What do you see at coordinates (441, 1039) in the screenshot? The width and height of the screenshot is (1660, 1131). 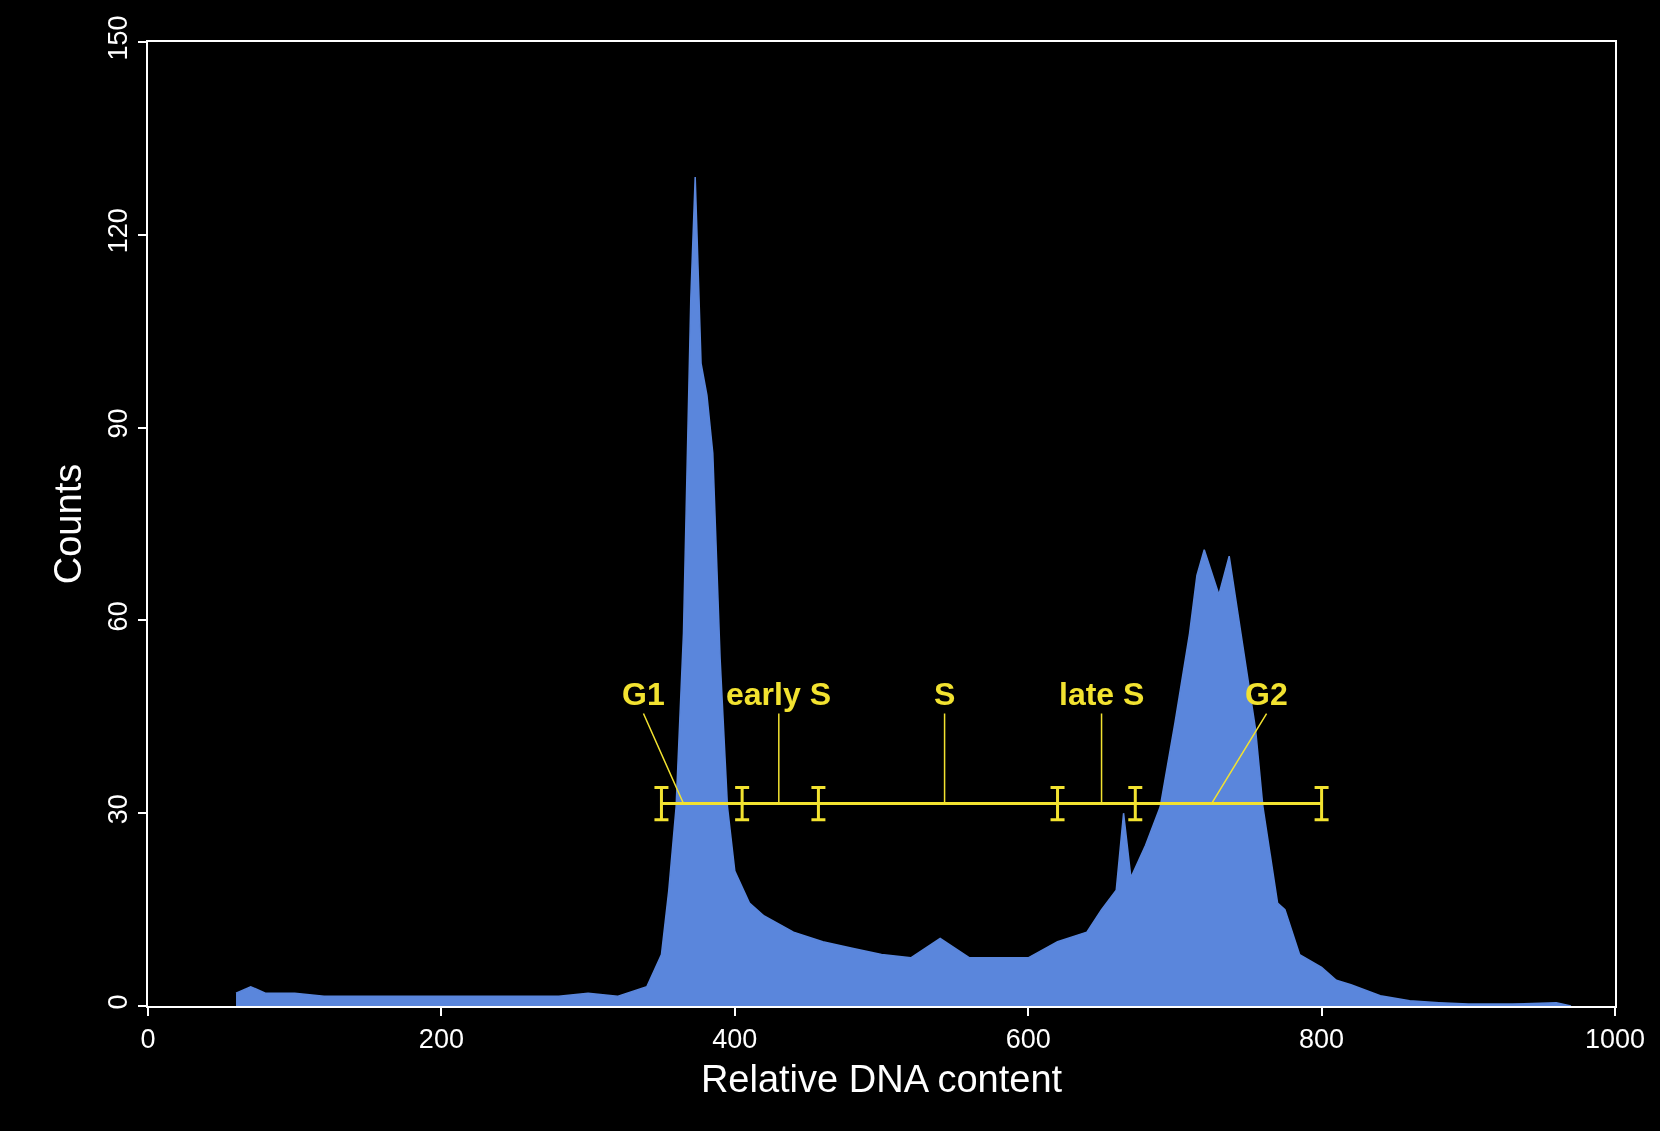 I see `x-tick-label: 200` at bounding box center [441, 1039].